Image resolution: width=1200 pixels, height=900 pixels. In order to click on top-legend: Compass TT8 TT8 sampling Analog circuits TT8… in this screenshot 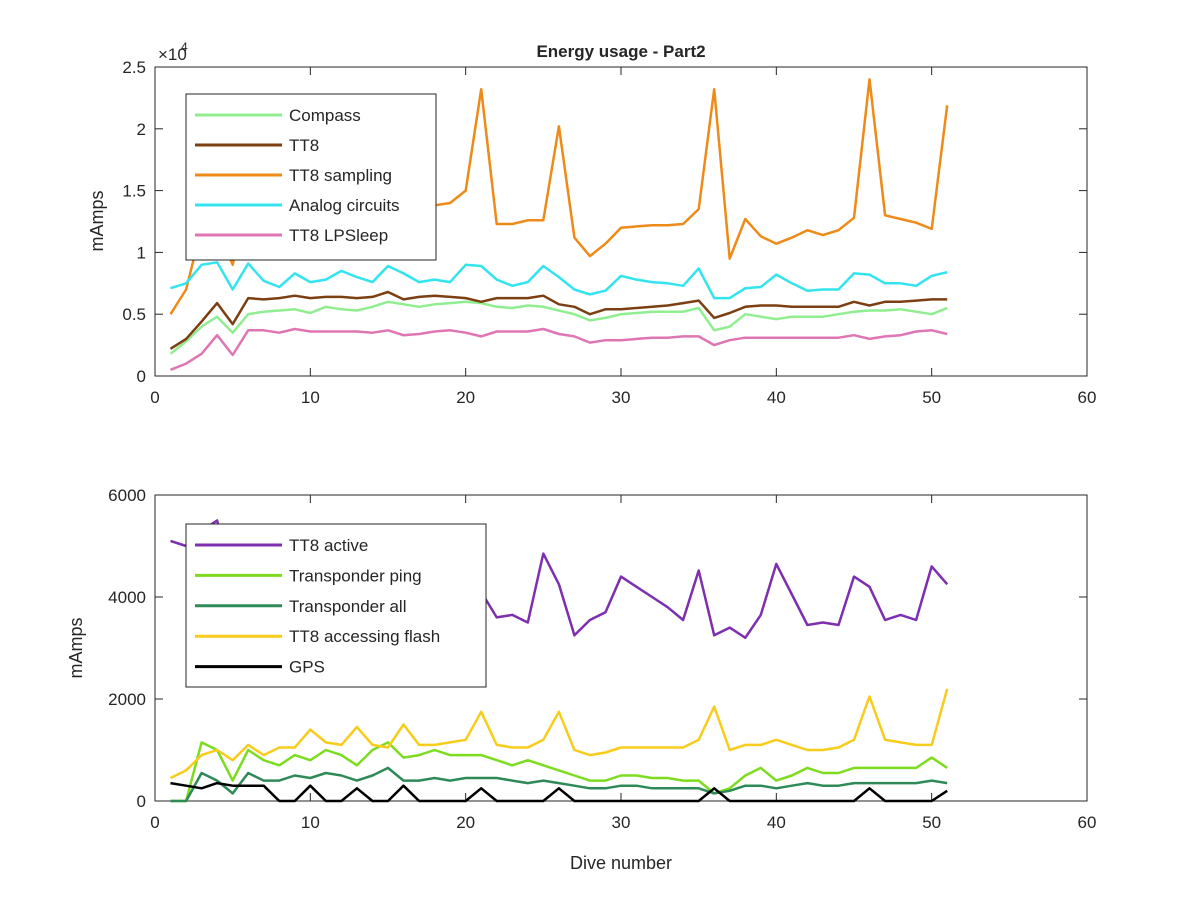, I will do `click(311, 177)`.